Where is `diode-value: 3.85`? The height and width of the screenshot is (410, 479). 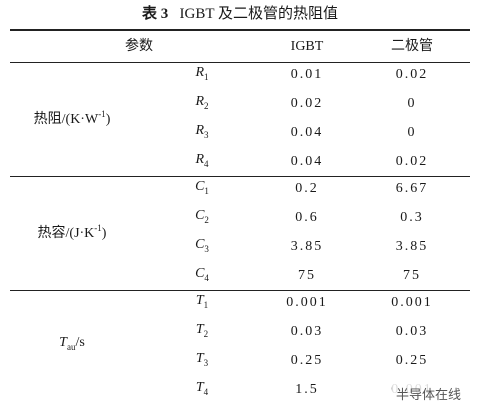
diode-value: 3.85 is located at coordinates (412, 246).